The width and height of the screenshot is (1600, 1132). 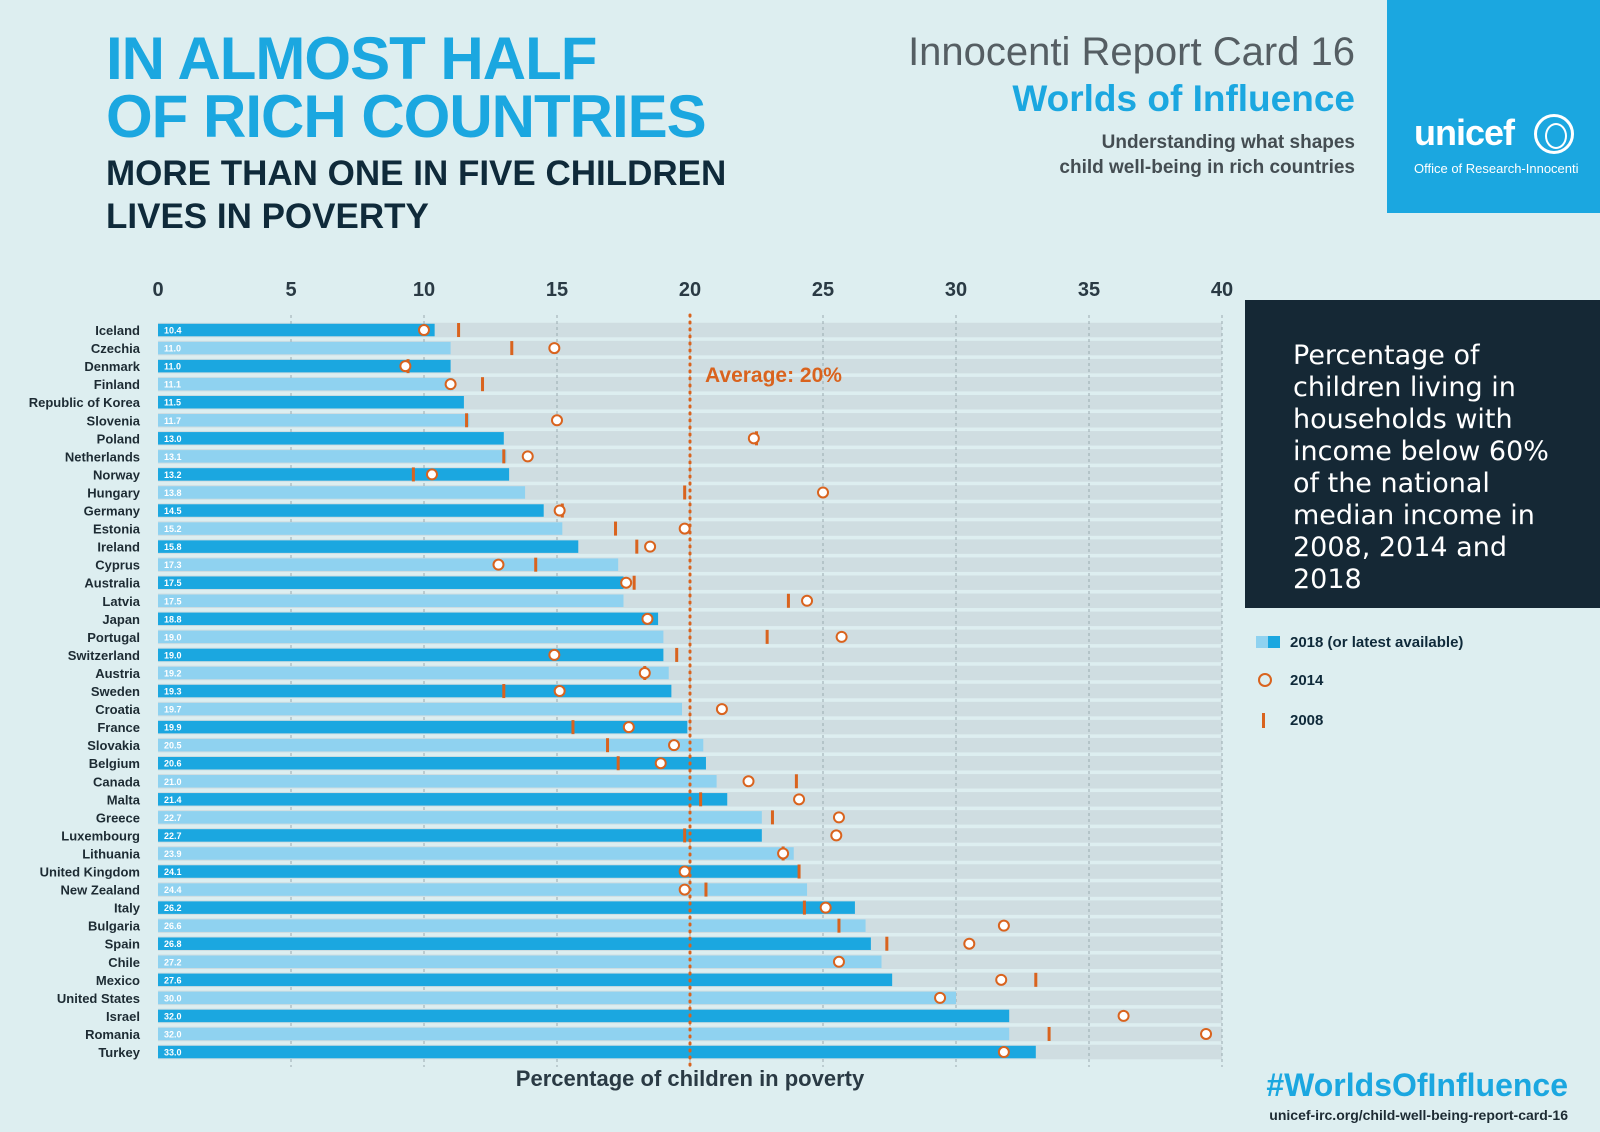 I want to click on bar-croatia, so click(x=420, y=709).